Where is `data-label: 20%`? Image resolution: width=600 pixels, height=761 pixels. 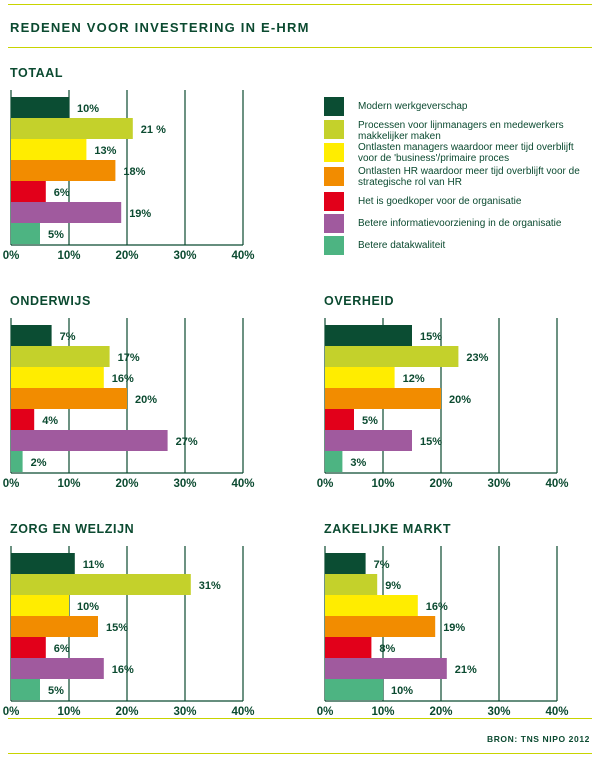 data-label: 20% is located at coordinates (460, 400).